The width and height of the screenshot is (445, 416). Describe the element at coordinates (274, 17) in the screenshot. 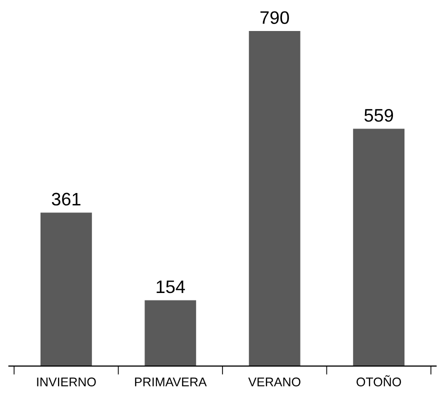

I see `data-label: 790` at that location.